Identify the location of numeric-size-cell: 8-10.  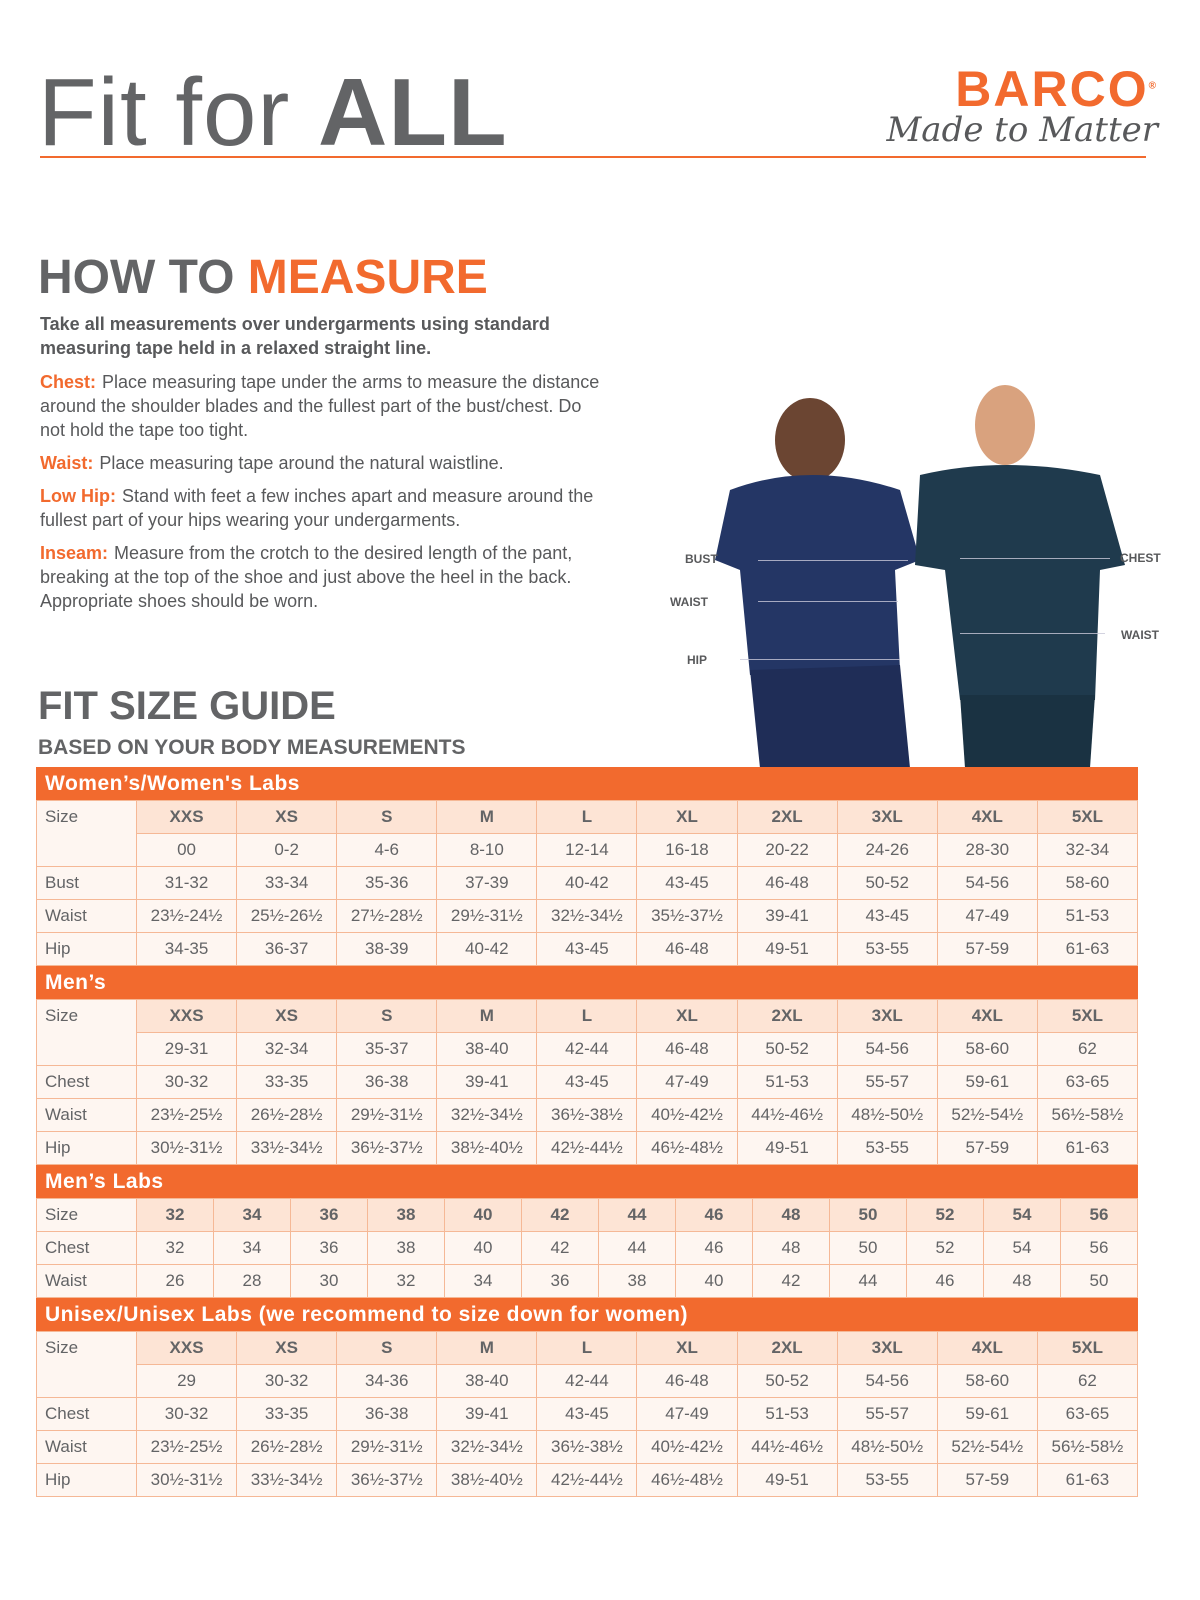
(487, 850).